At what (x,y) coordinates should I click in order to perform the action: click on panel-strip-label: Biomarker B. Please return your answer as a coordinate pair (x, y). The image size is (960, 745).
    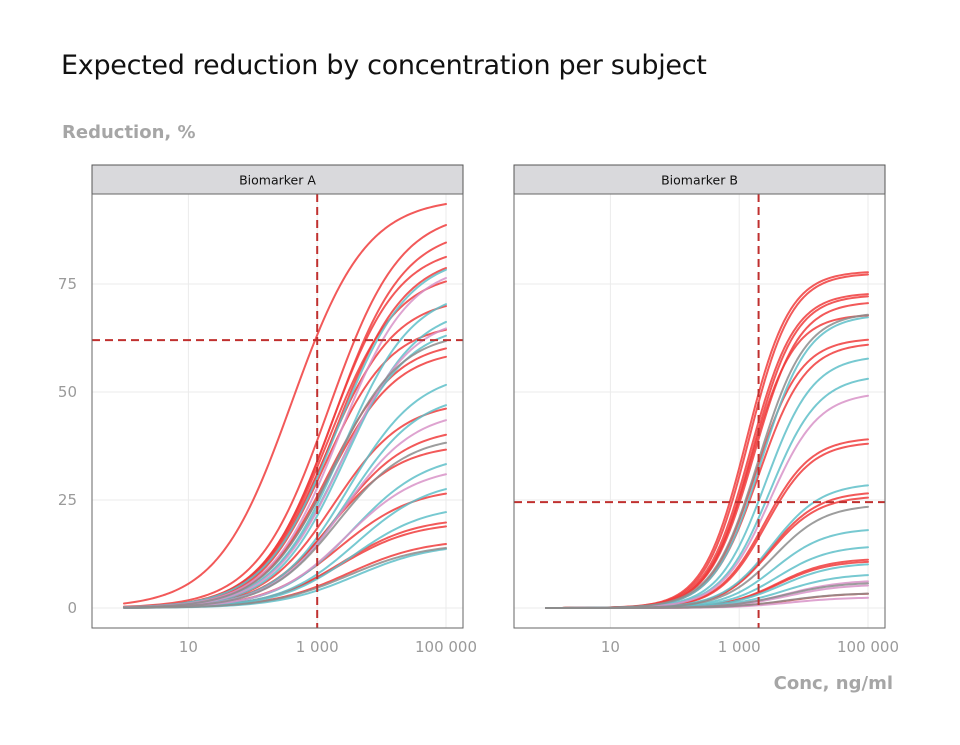
    Looking at the image, I should click on (699, 180).